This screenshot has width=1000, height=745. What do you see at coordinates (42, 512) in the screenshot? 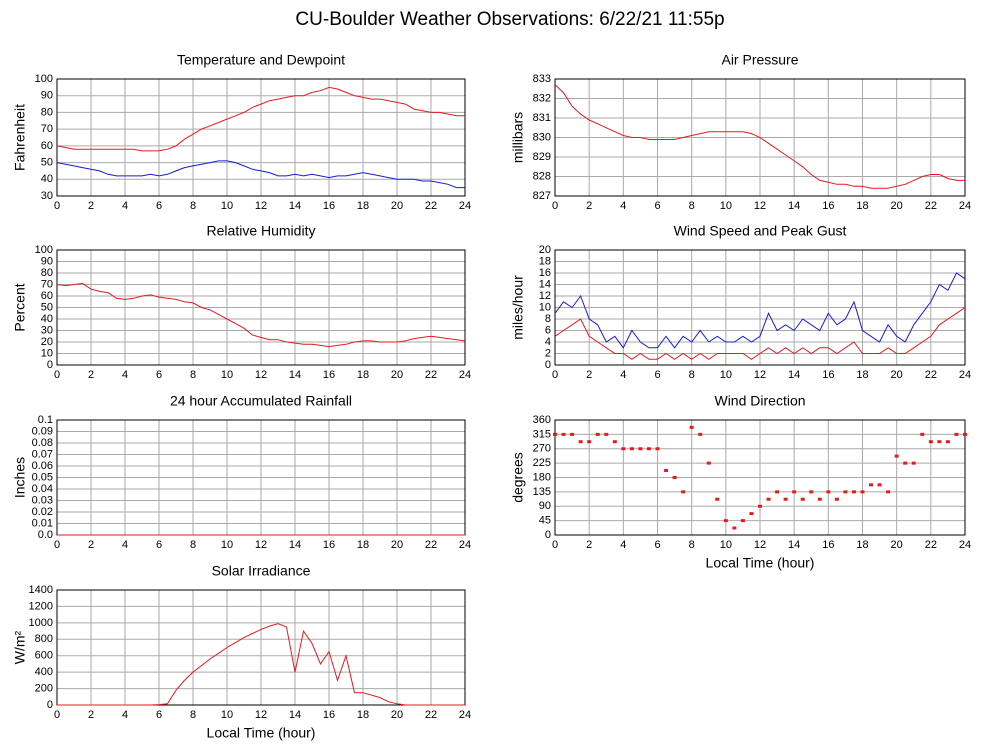
I see `y-tick-label: 0.02` at bounding box center [42, 512].